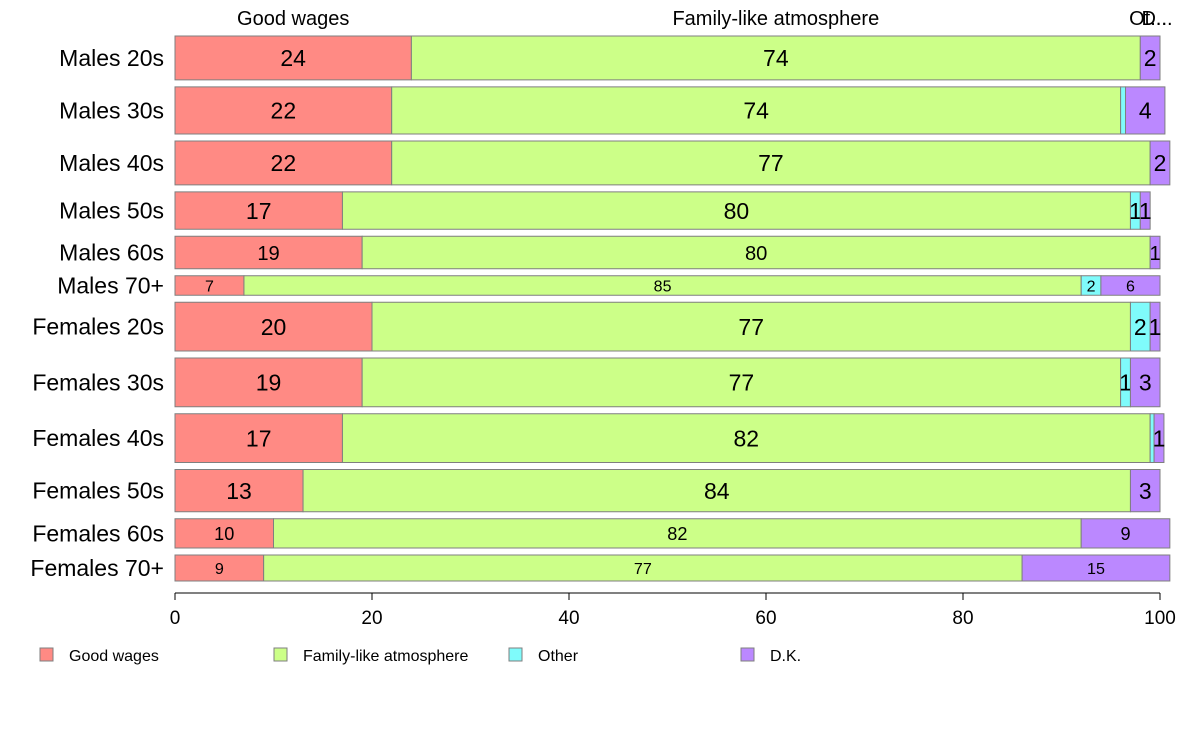 The image size is (1188, 736). What do you see at coordinates (98, 382) in the screenshot?
I see `y-tick-label: Females 30s` at bounding box center [98, 382].